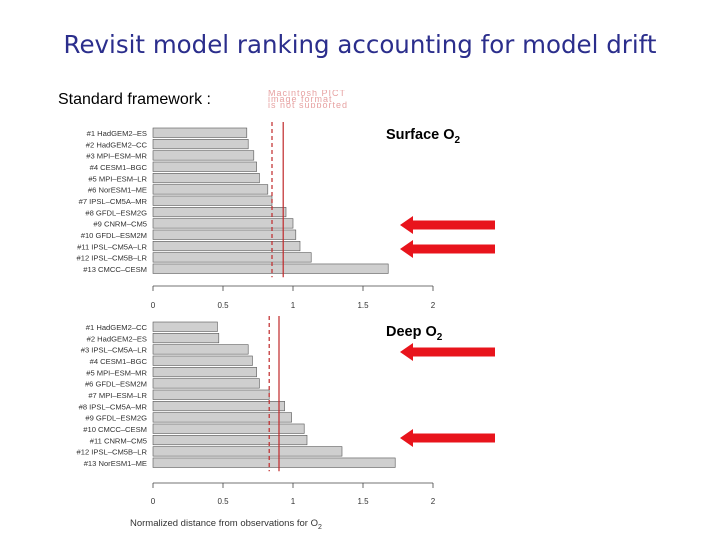  What do you see at coordinates (153, 305) in the screenshot?
I see `surface-x-tick-label-0: 0` at bounding box center [153, 305].